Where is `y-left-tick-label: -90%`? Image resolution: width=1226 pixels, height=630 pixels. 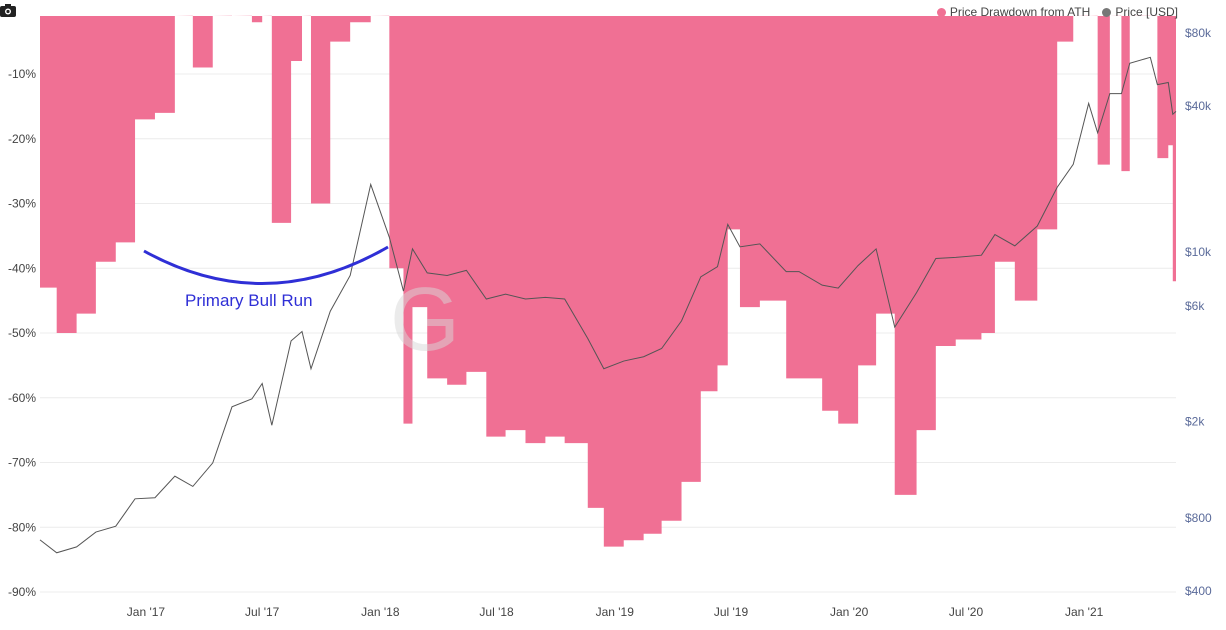
y-left-tick-label: -90% is located at coordinates (22, 592).